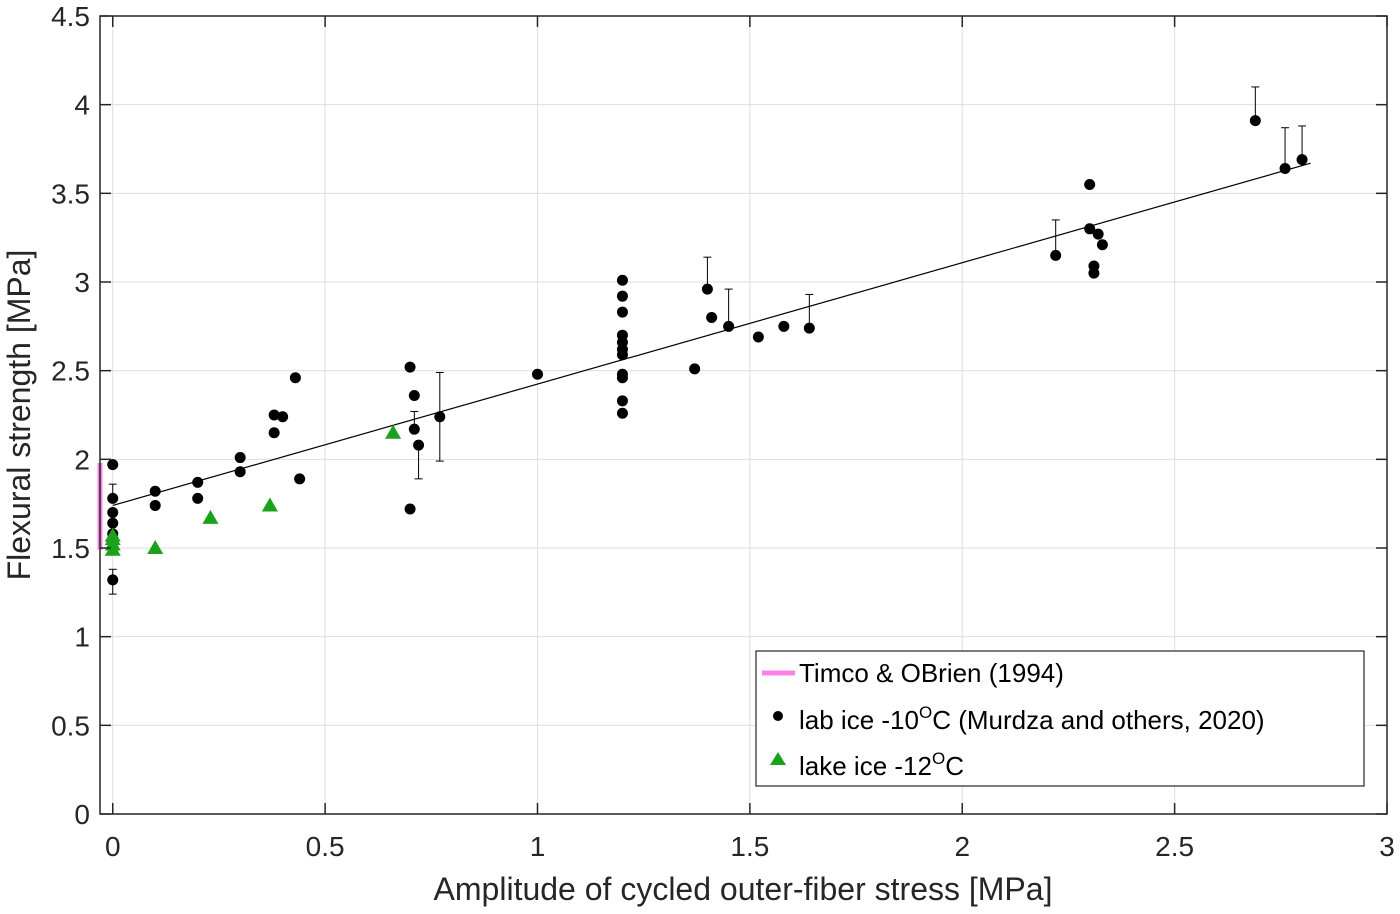 The width and height of the screenshot is (1400, 914). What do you see at coordinates (82, 282) in the screenshot?
I see `y-tick-label: 3` at bounding box center [82, 282].